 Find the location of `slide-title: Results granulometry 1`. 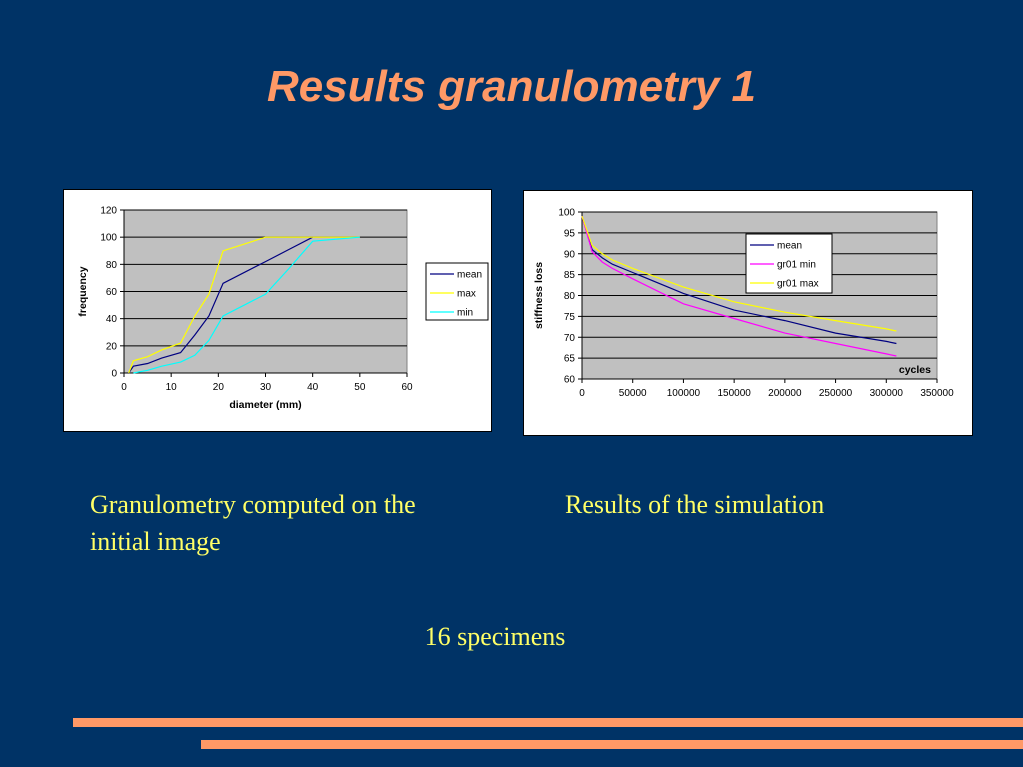

slide-title: Results granulometry 1 is located at coordinates (511, 86).